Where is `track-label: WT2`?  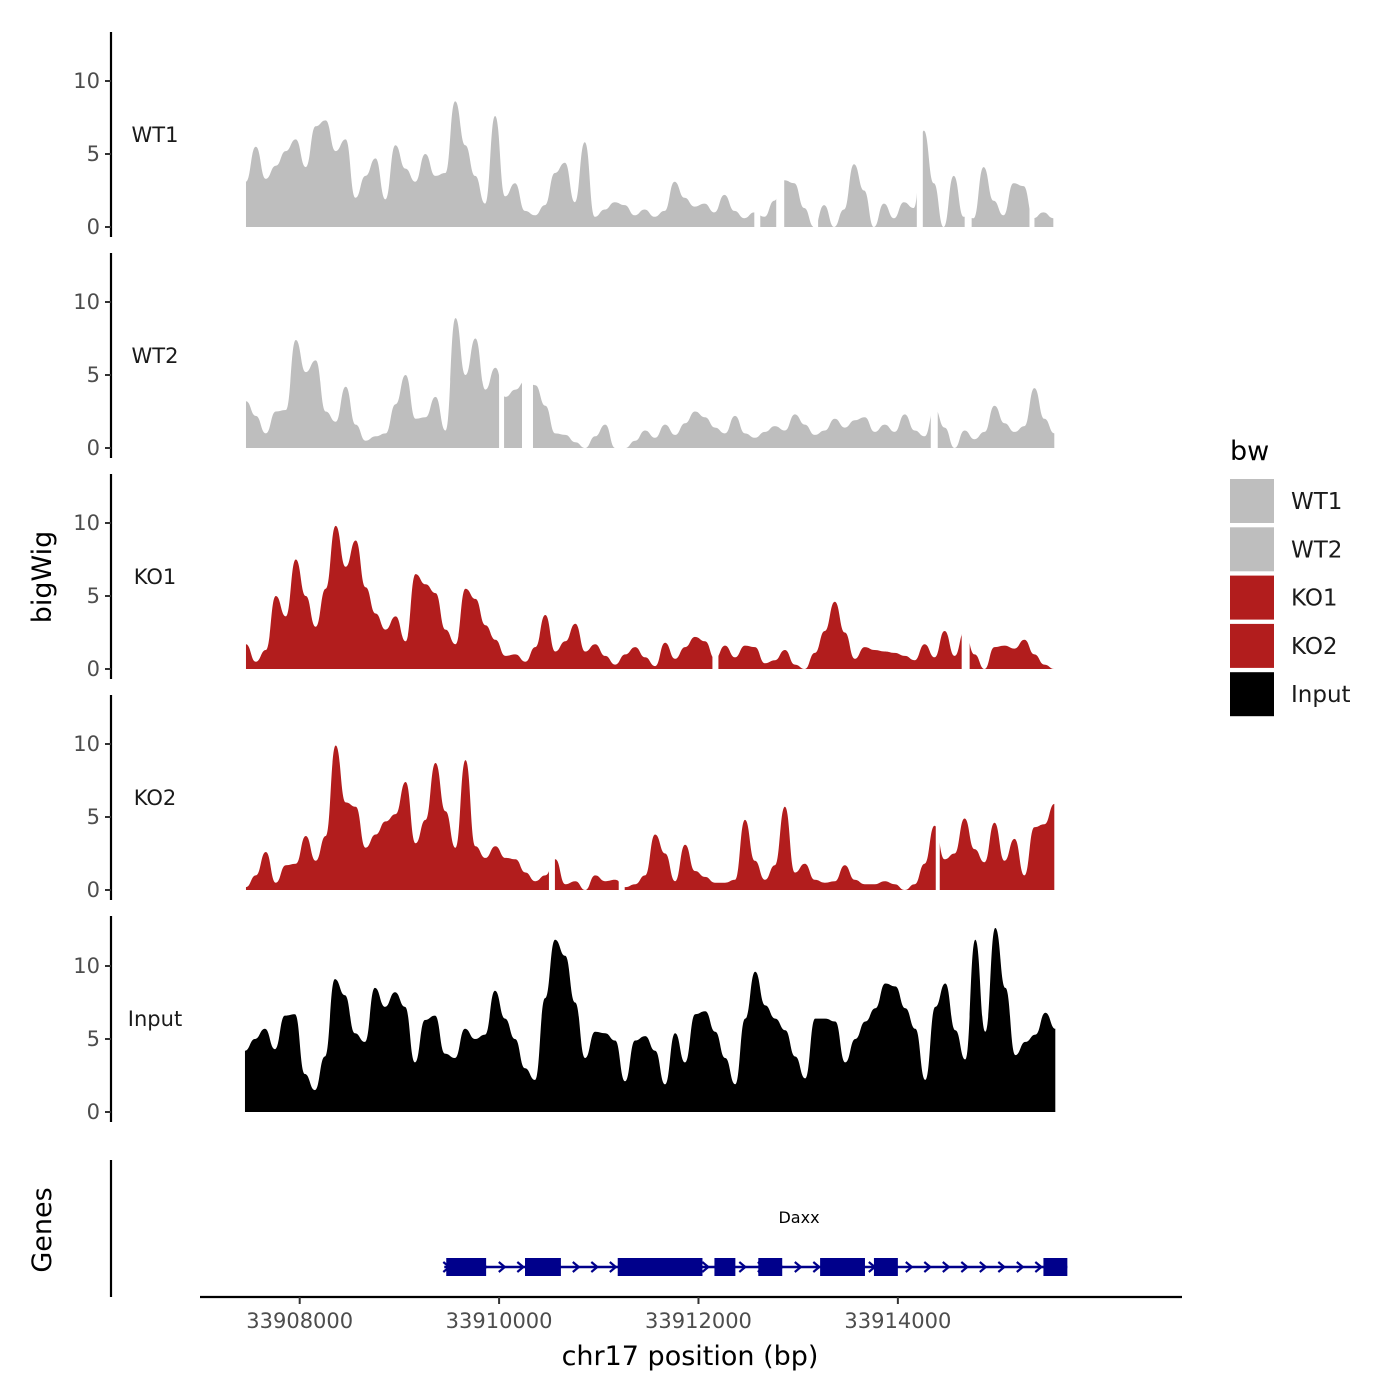
track-label: WT2 is located at coordinates (155, 356).